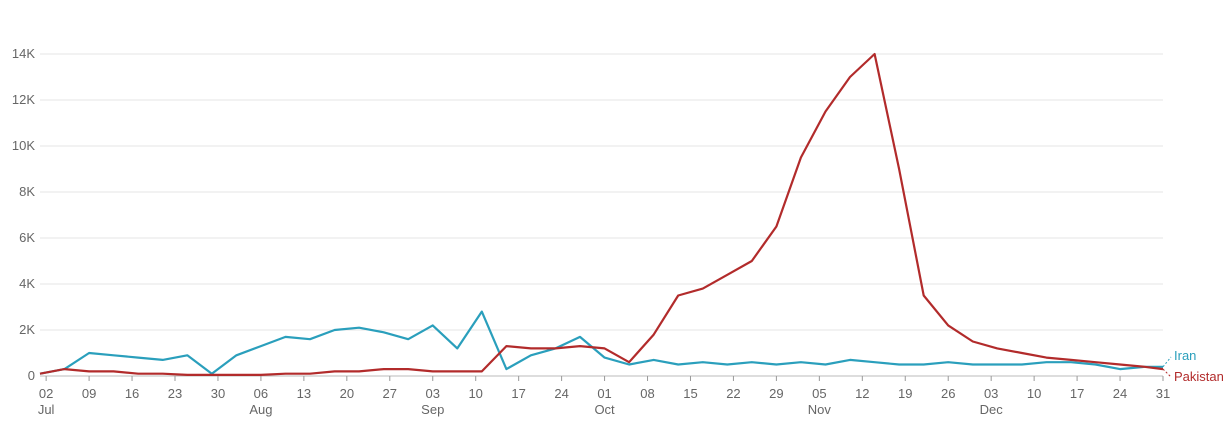  I want to click on y-tick-label: 8K, so click(27, 191).